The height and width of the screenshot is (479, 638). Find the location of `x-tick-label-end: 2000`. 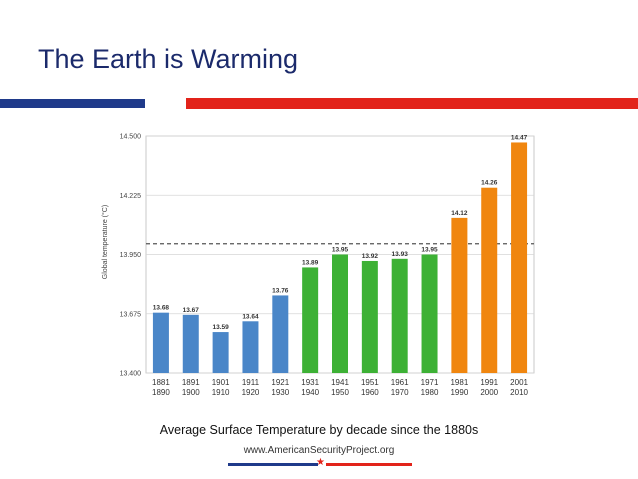

x-tick-label-end: 2000 is located at coordinates (489, 392).